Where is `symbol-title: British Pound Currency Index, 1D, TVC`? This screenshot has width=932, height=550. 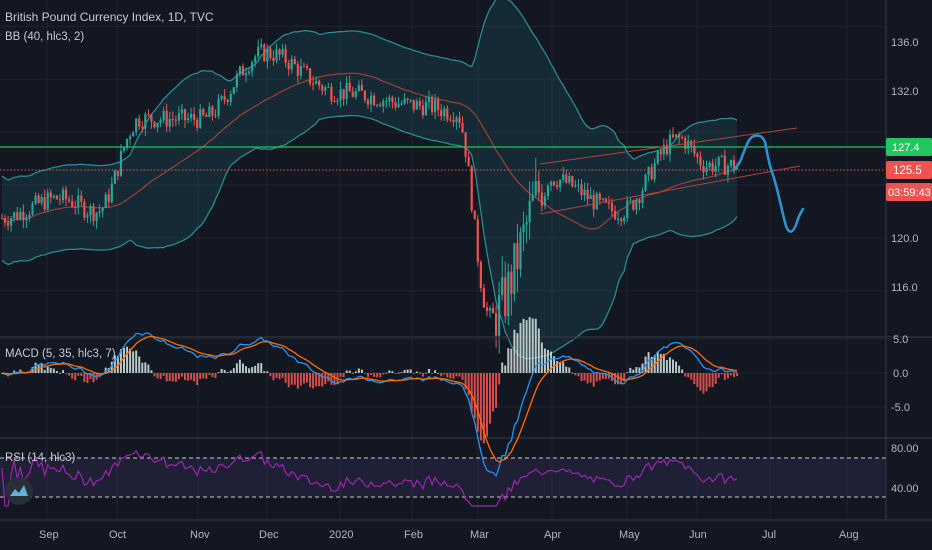 symbol-title: British Pound Currency Index, 1D, TVC is located at coordinates (109, 17).